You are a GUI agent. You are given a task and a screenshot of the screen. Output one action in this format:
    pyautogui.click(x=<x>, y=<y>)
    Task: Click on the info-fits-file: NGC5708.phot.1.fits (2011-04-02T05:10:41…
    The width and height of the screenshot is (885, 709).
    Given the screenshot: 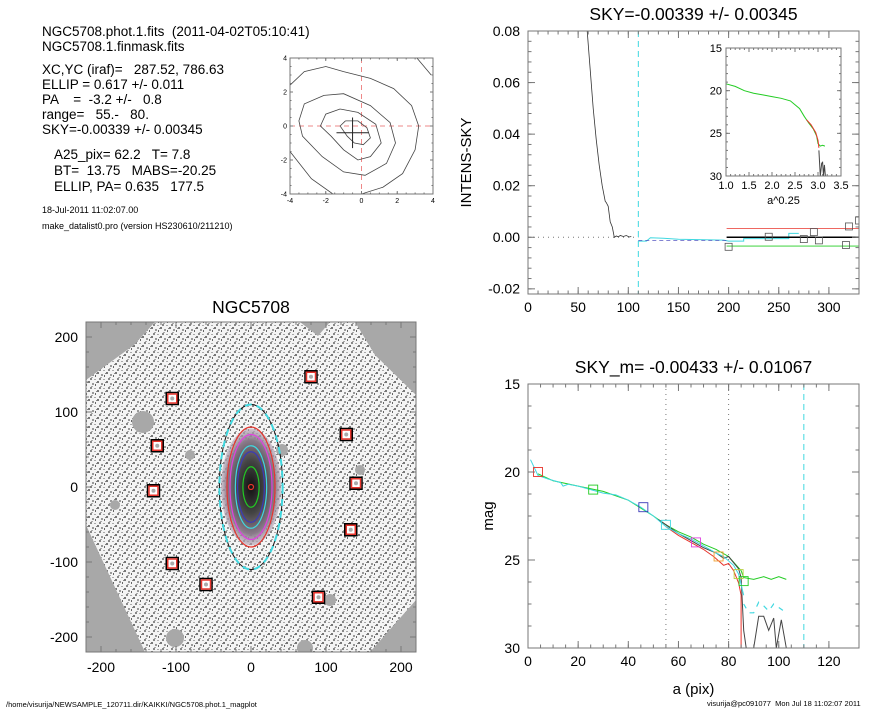 What is the action you would take?
    pyautogui.click(x=176, y=31)
    